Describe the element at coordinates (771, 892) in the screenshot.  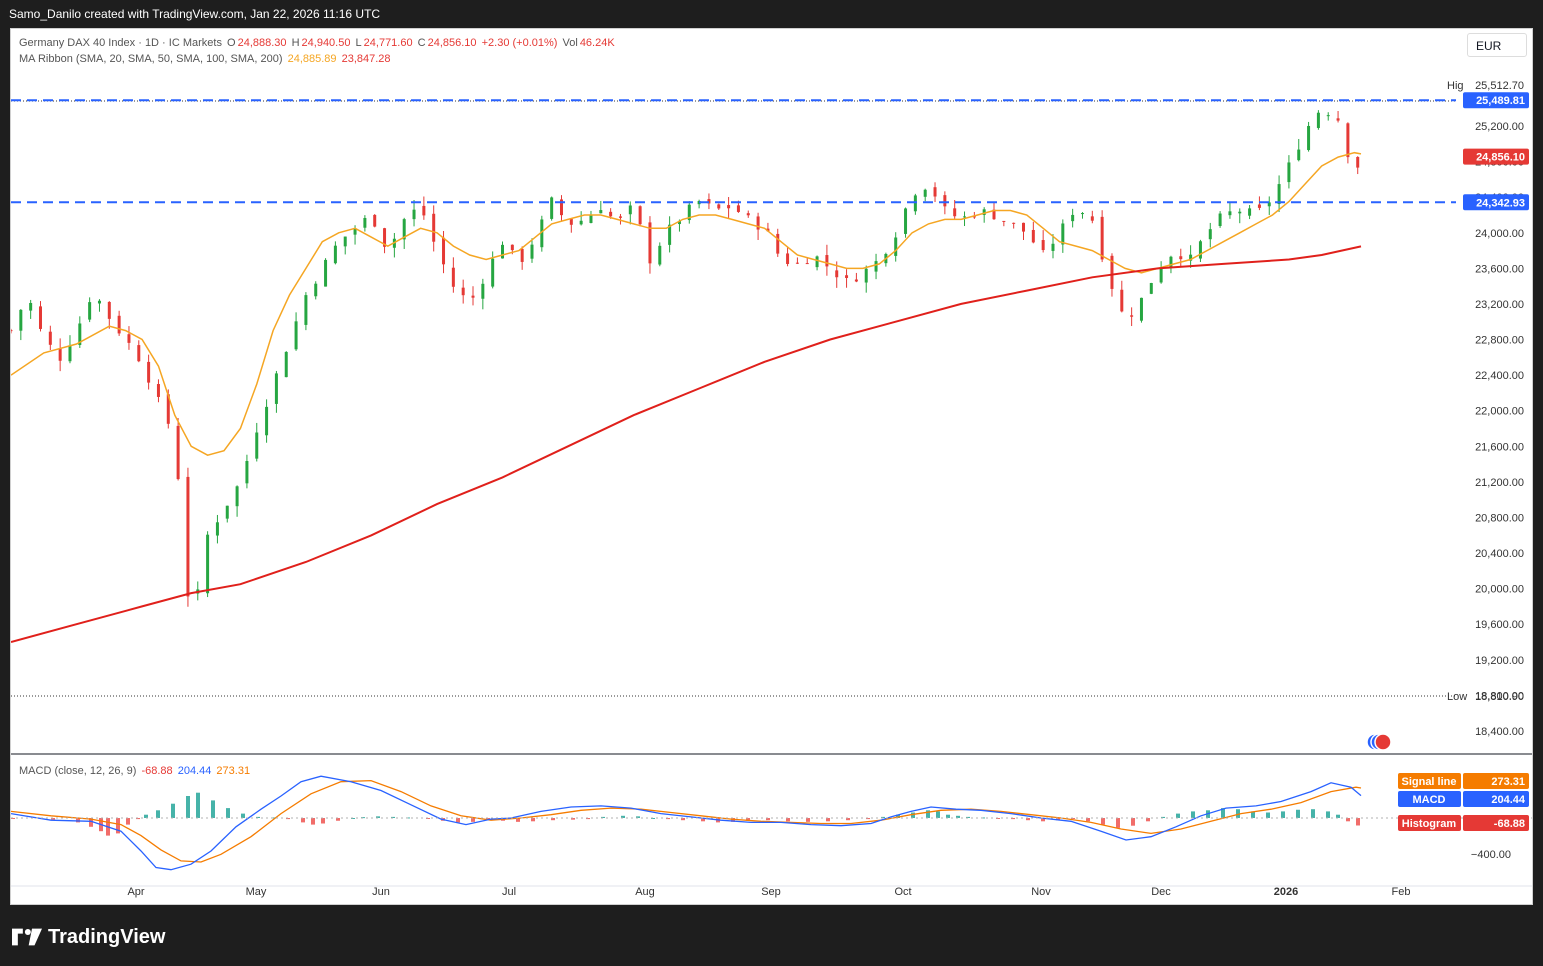
I see `time-axis-label: Sep` at that location.